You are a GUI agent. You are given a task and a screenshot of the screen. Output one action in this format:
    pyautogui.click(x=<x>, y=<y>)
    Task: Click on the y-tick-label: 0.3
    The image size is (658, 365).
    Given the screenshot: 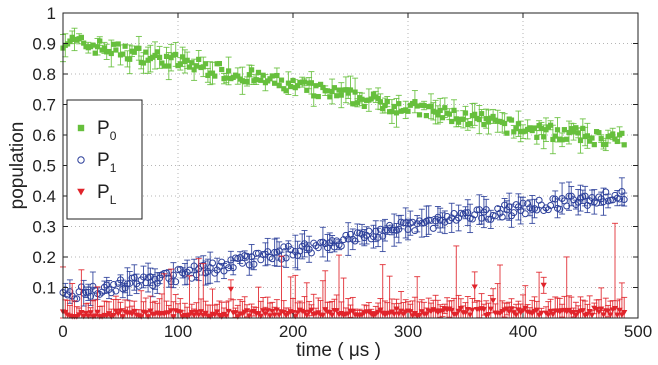 What is the action you would take?
    pyautogui.click(x=44, y=227)
    